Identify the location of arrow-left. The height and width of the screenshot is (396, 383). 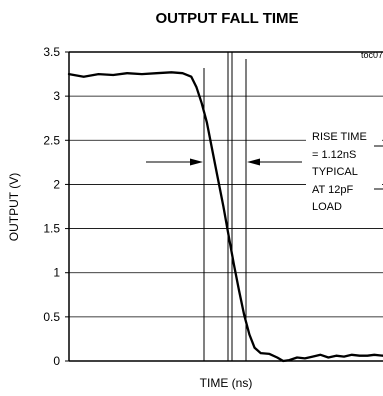
(174, 162).